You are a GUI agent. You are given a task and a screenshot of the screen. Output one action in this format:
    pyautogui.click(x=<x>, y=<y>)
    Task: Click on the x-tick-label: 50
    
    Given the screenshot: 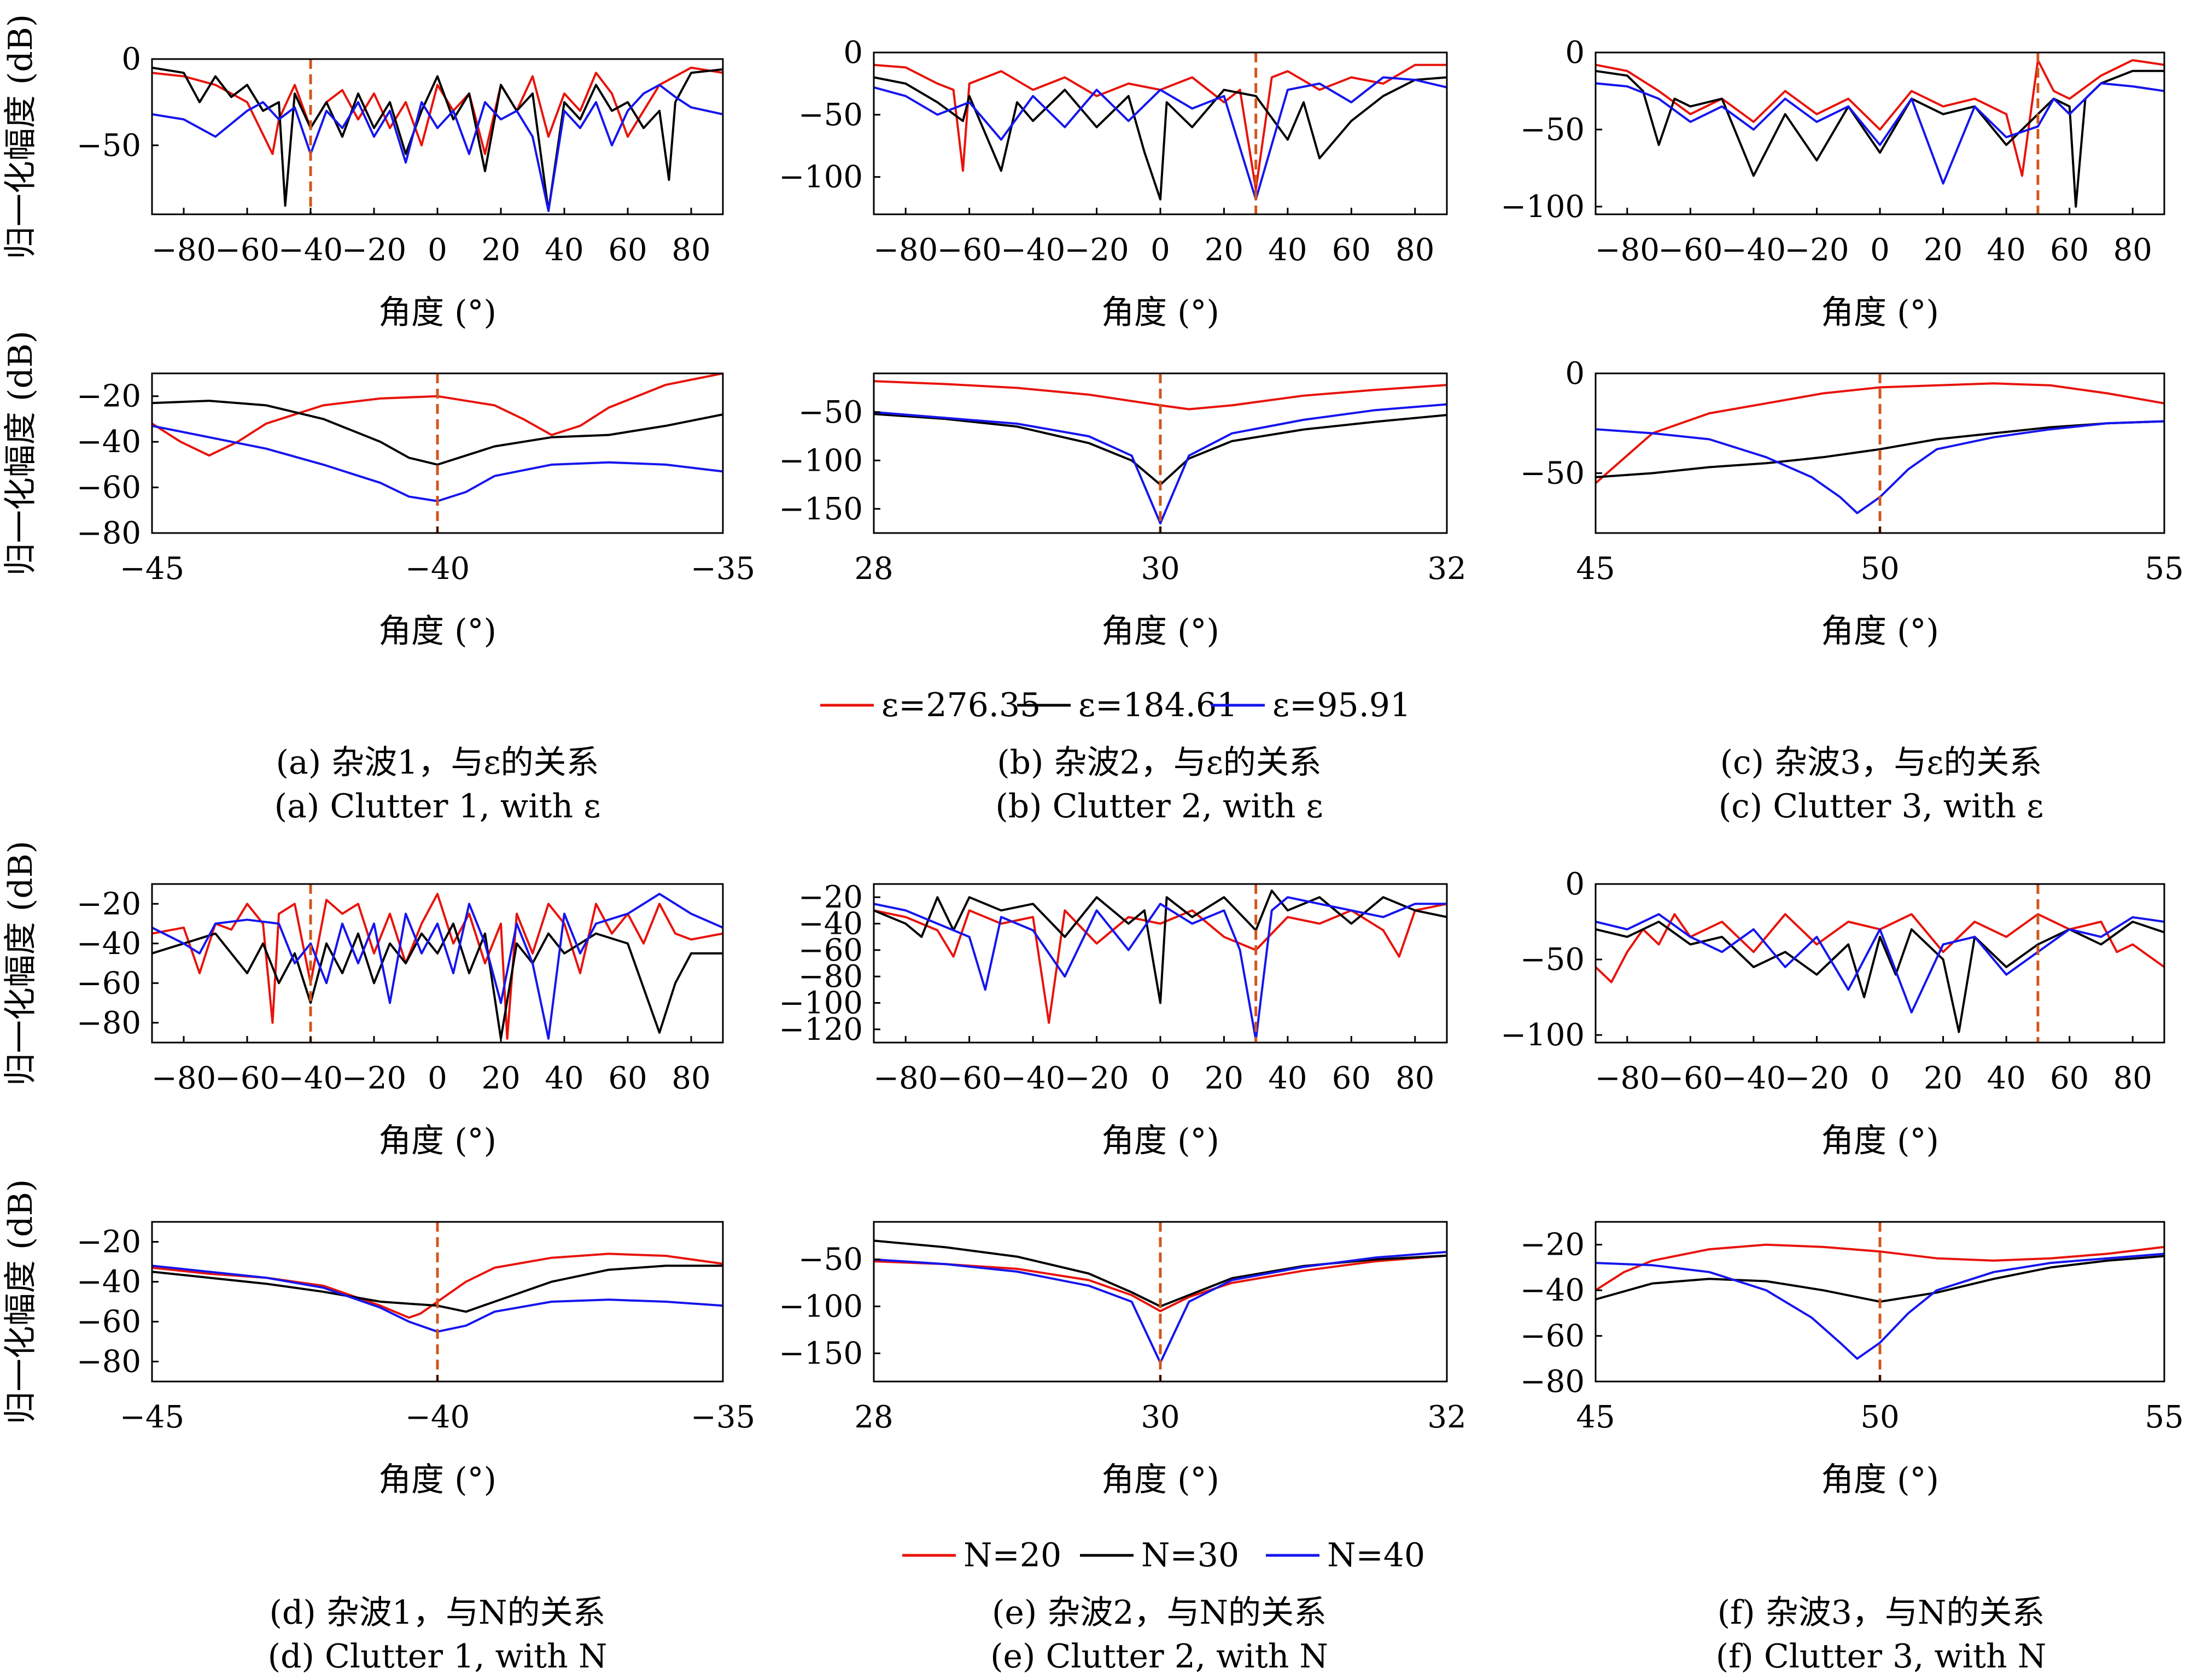 What is the action you would take?
    pyautogui.click(x=1879, y=1417)
    